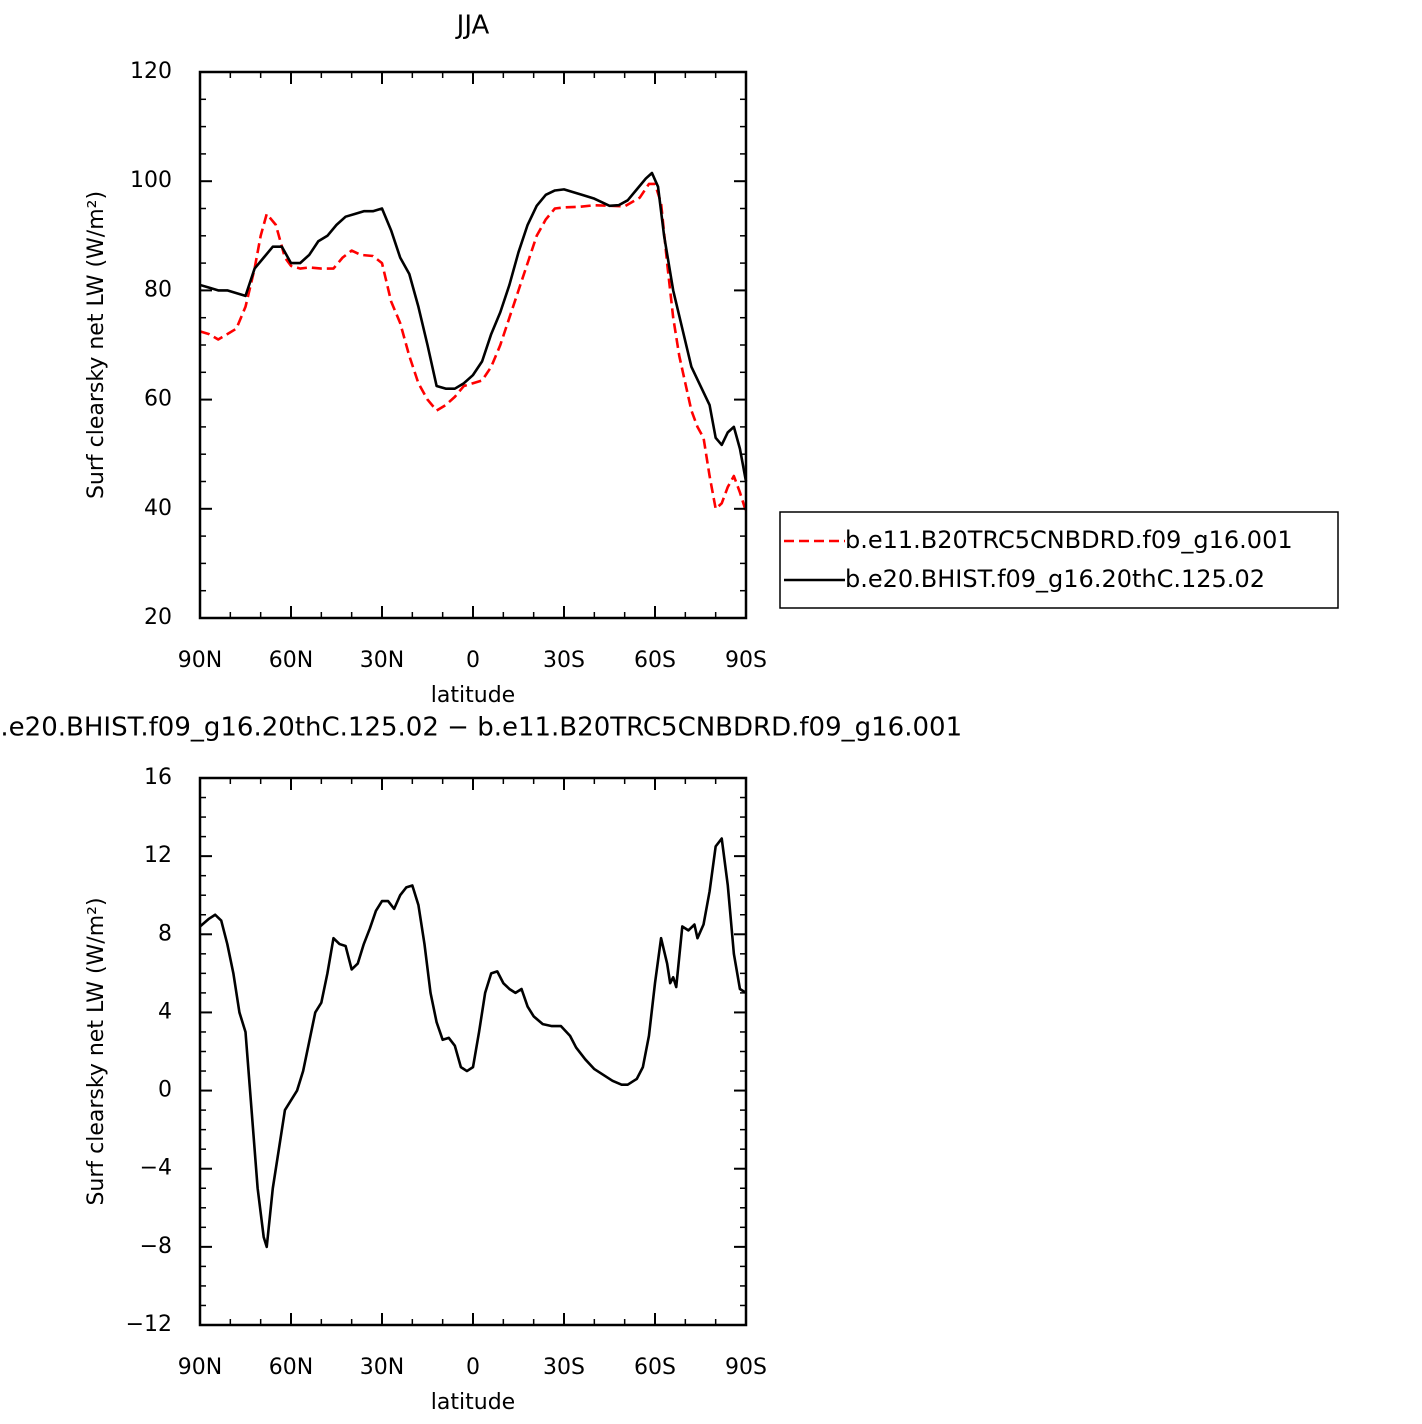 This screenshot has width=1422, height=1424. Describe the element at coordinates (158, 777) in the screenshot. I see `y-tick-label: 16` at that location.